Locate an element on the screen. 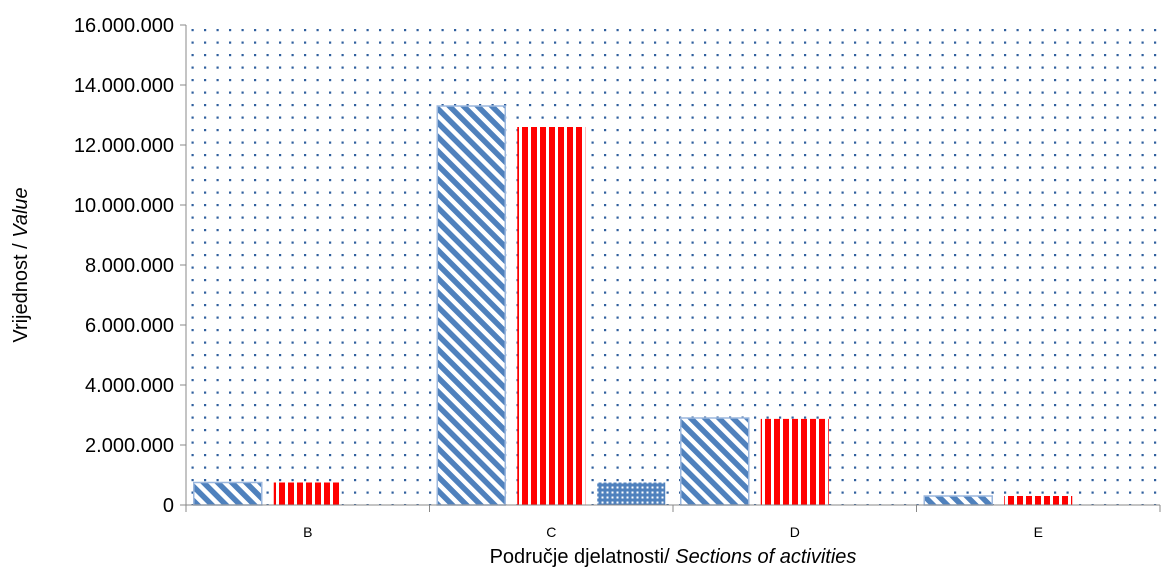  x-category-label: D is located at coordinates (795, 532).